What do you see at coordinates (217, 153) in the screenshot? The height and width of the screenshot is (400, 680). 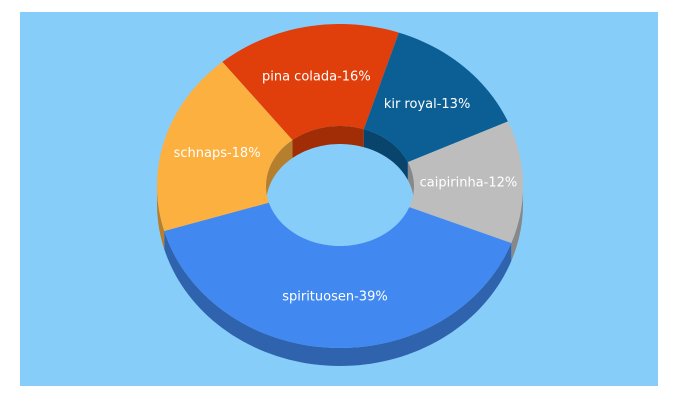 I see `slice-label: schnaps-18%` at bounding box center [217, 153].